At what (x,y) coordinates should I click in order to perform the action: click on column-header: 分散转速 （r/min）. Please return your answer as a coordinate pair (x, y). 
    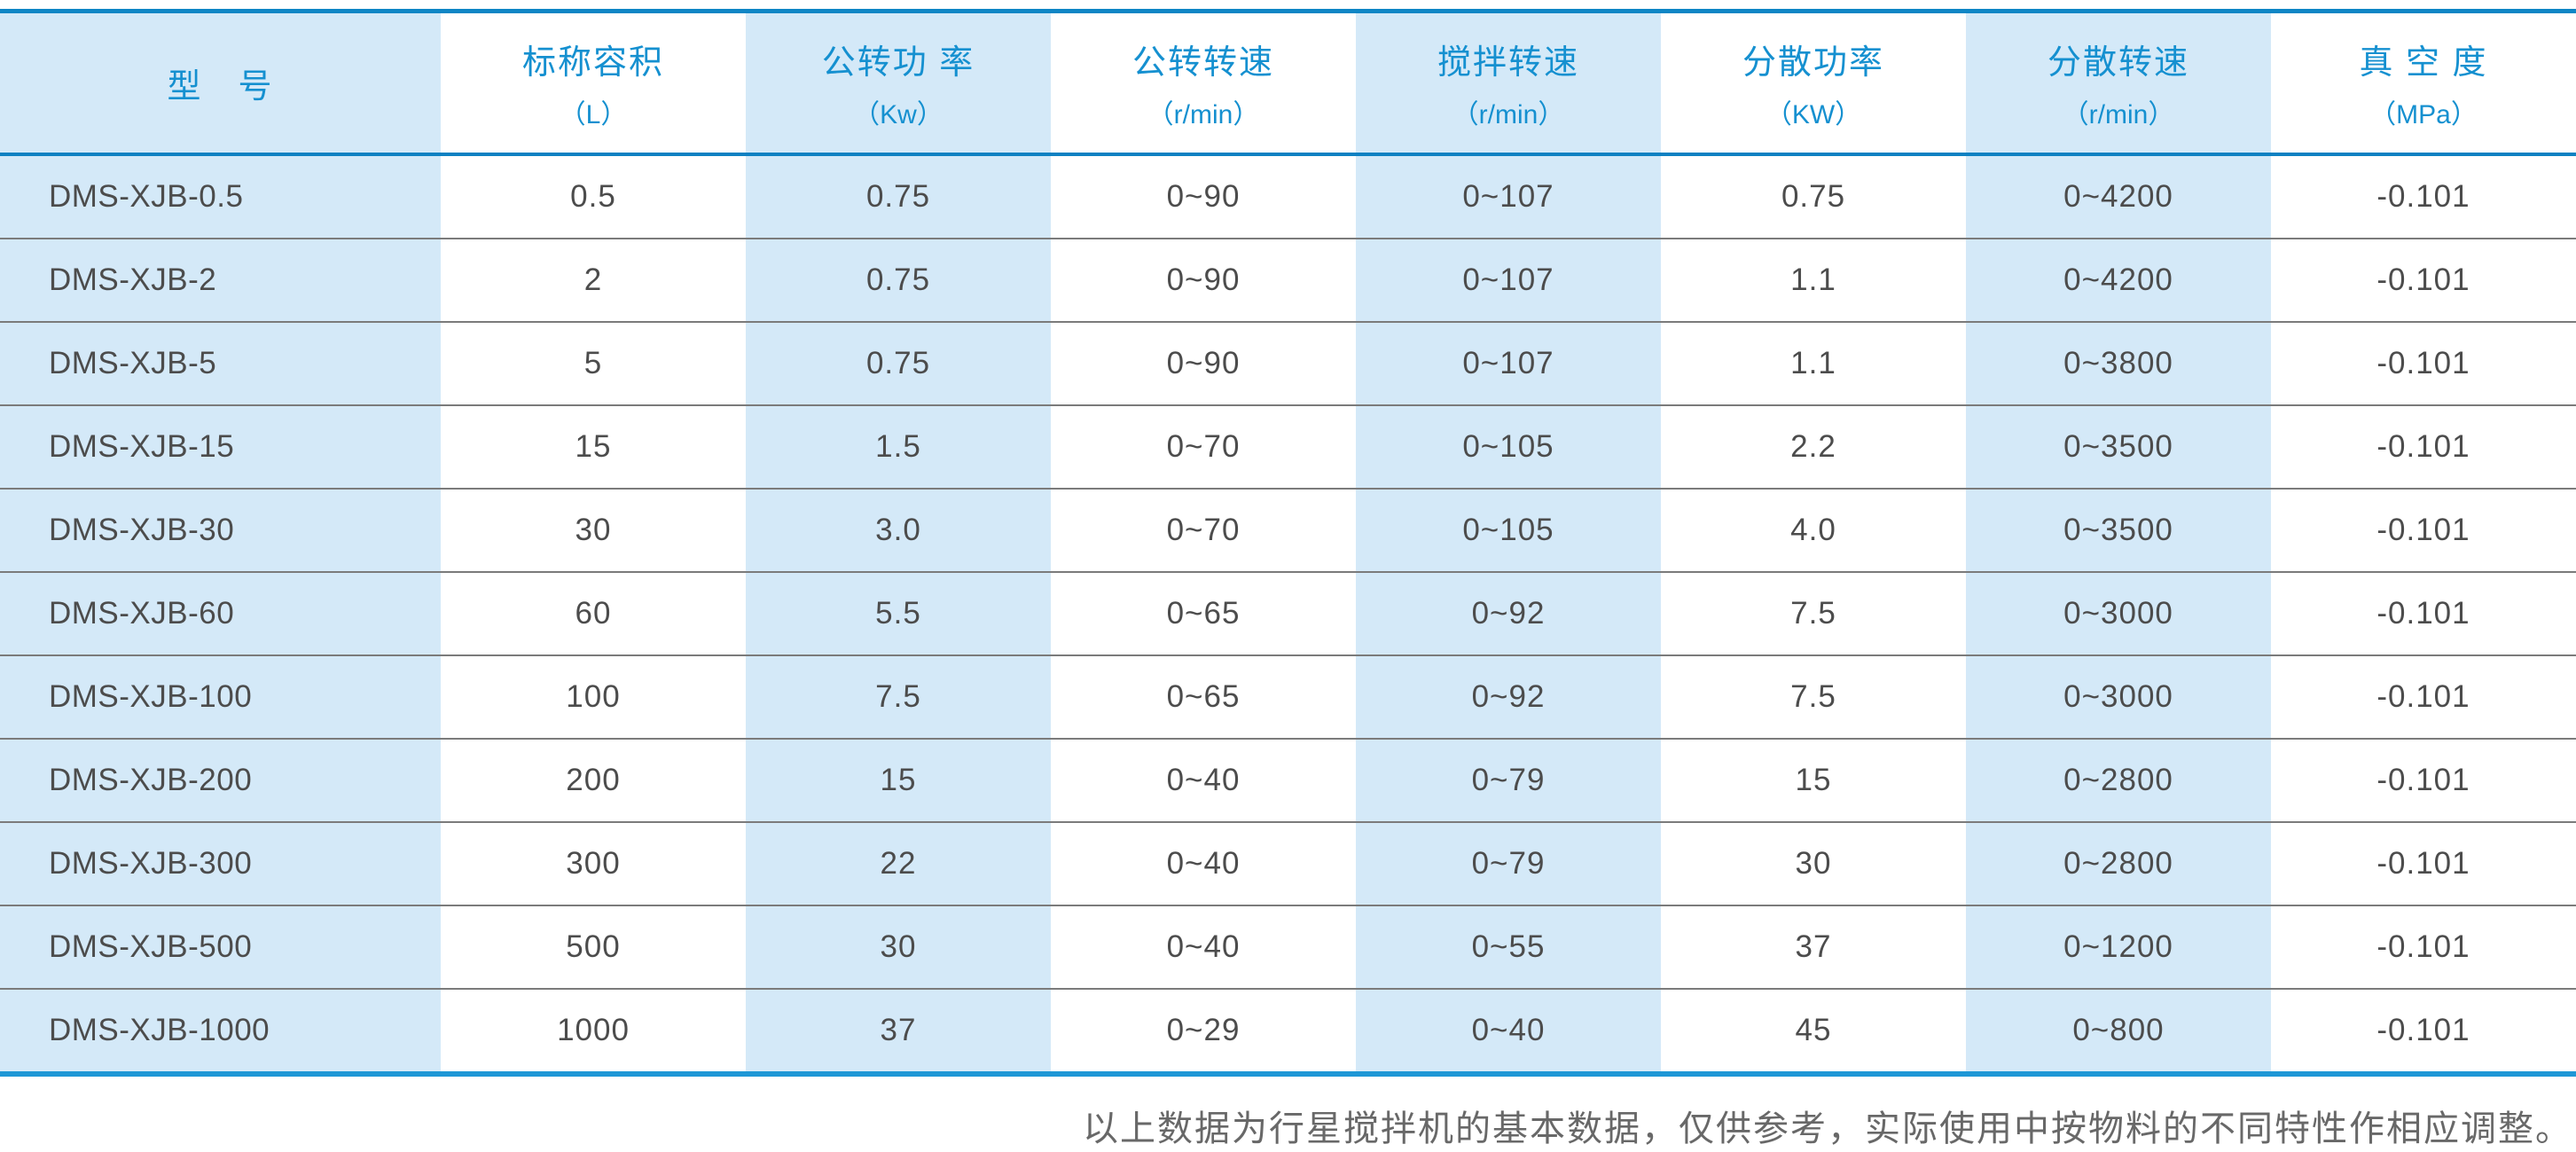
    Looking at the image, I should click on (2118, 83).